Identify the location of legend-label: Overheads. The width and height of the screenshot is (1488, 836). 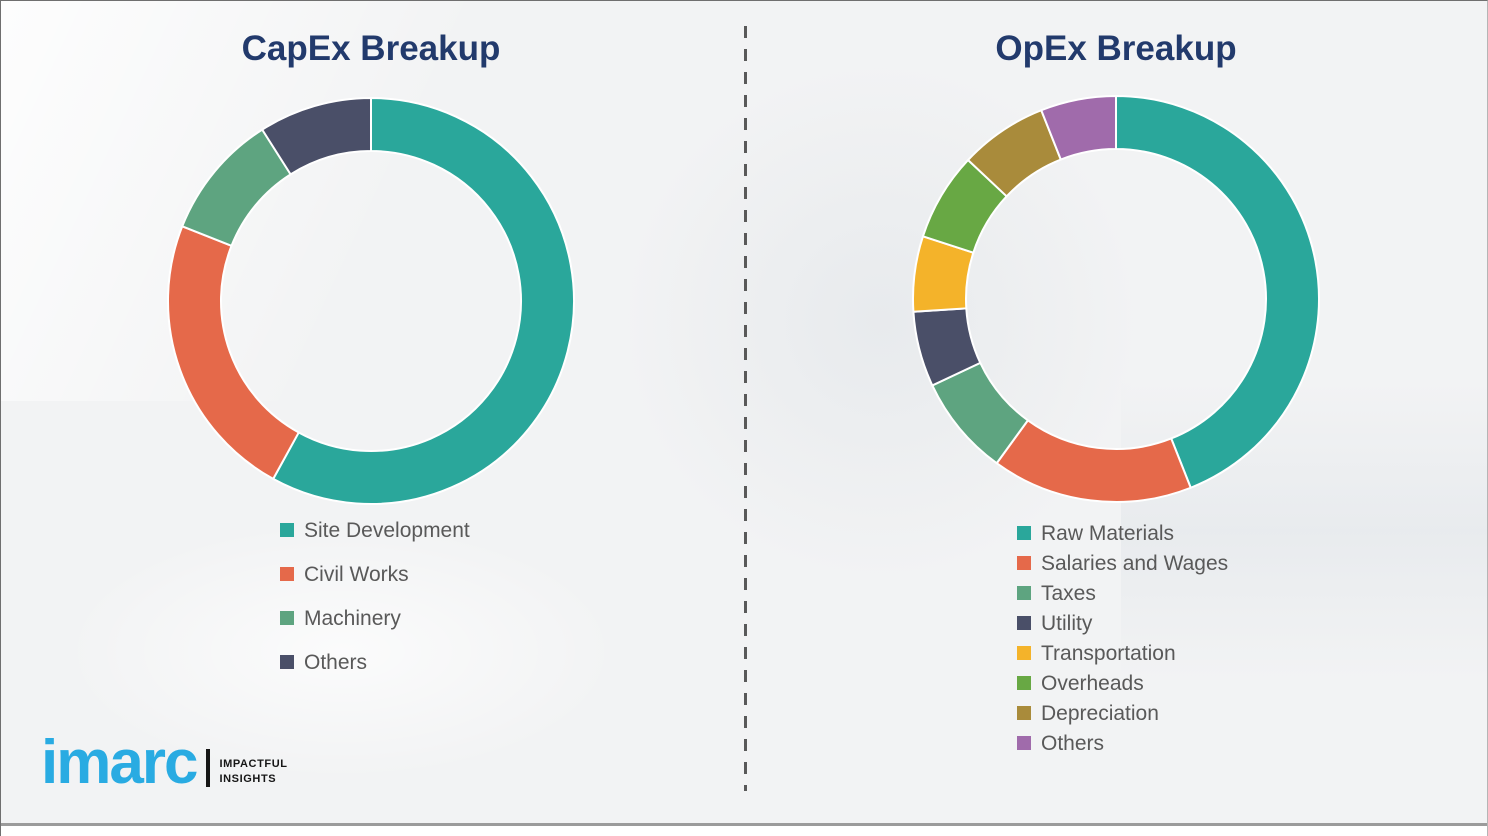
(1092, 683).